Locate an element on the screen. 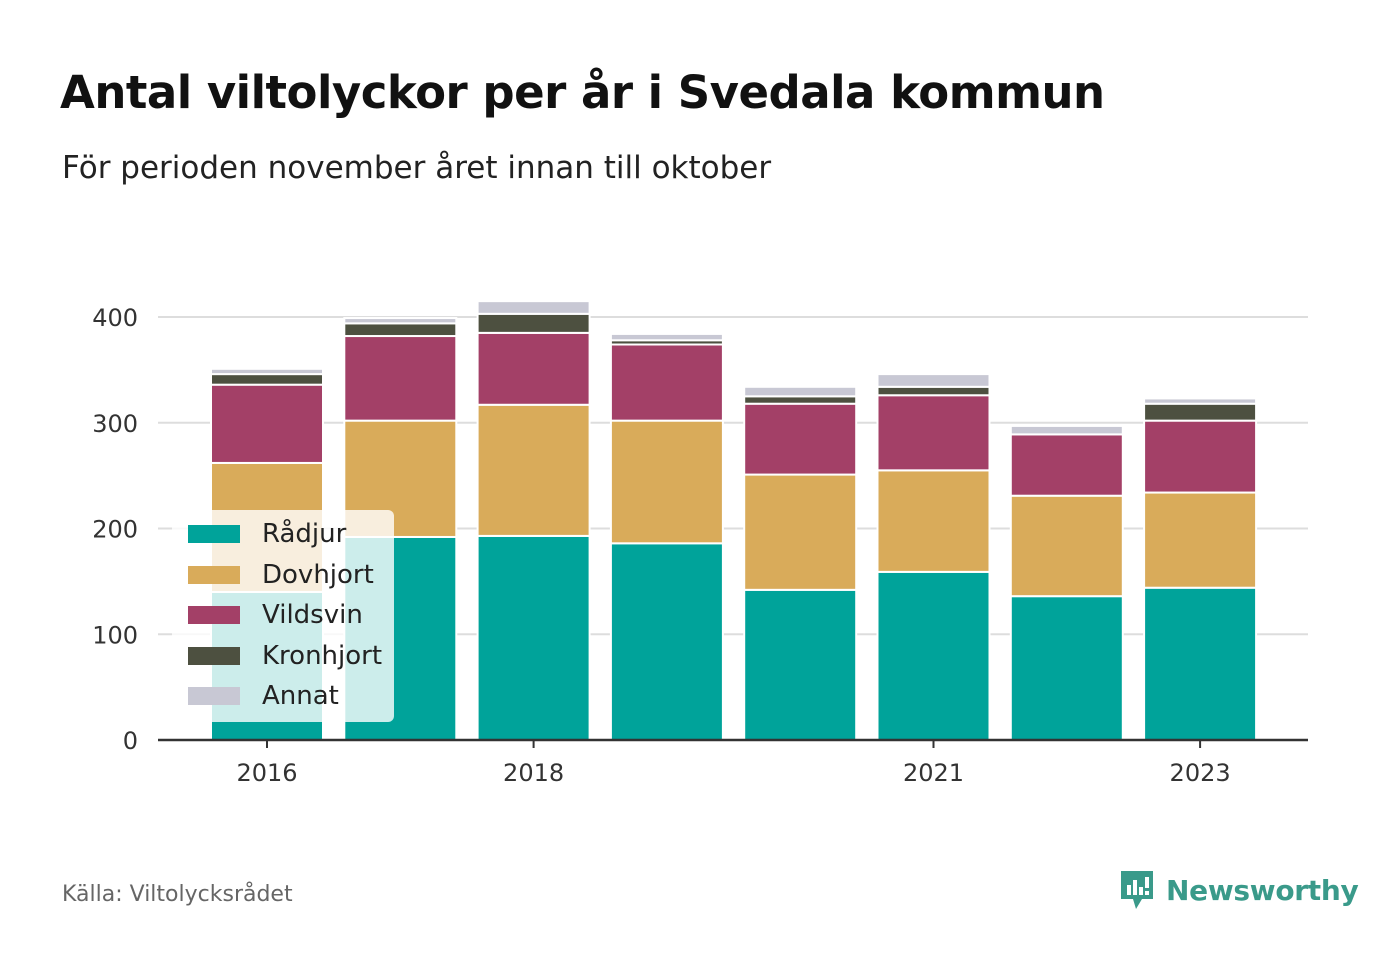 The width and height of the screenshot is (1400, 973). y-tick-label: 200 is located at coordinates (115, 530).